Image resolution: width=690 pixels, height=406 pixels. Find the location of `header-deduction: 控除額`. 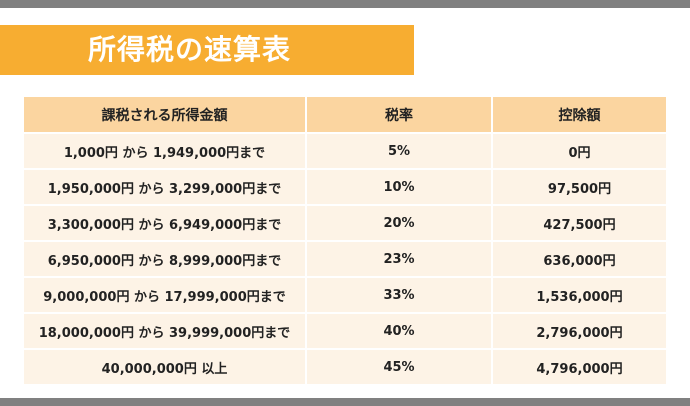

header-deduction: 控除額 is located at coordinates (579, 115).